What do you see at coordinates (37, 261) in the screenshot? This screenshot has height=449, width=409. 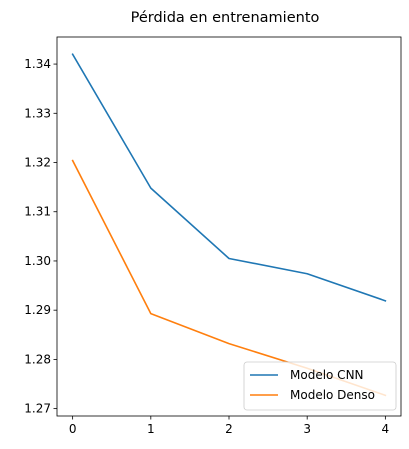 I see `y-tick-label: 1.30` at bounding box center [37, 261].